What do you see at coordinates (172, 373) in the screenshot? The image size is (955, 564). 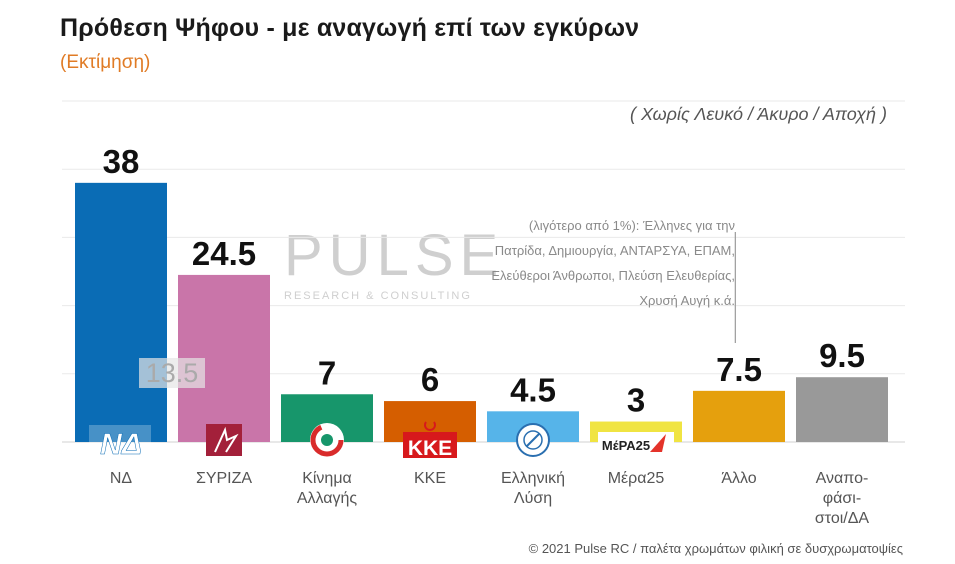 I see `secondary-value-label: 13.5` at bounding box center [172, 373].